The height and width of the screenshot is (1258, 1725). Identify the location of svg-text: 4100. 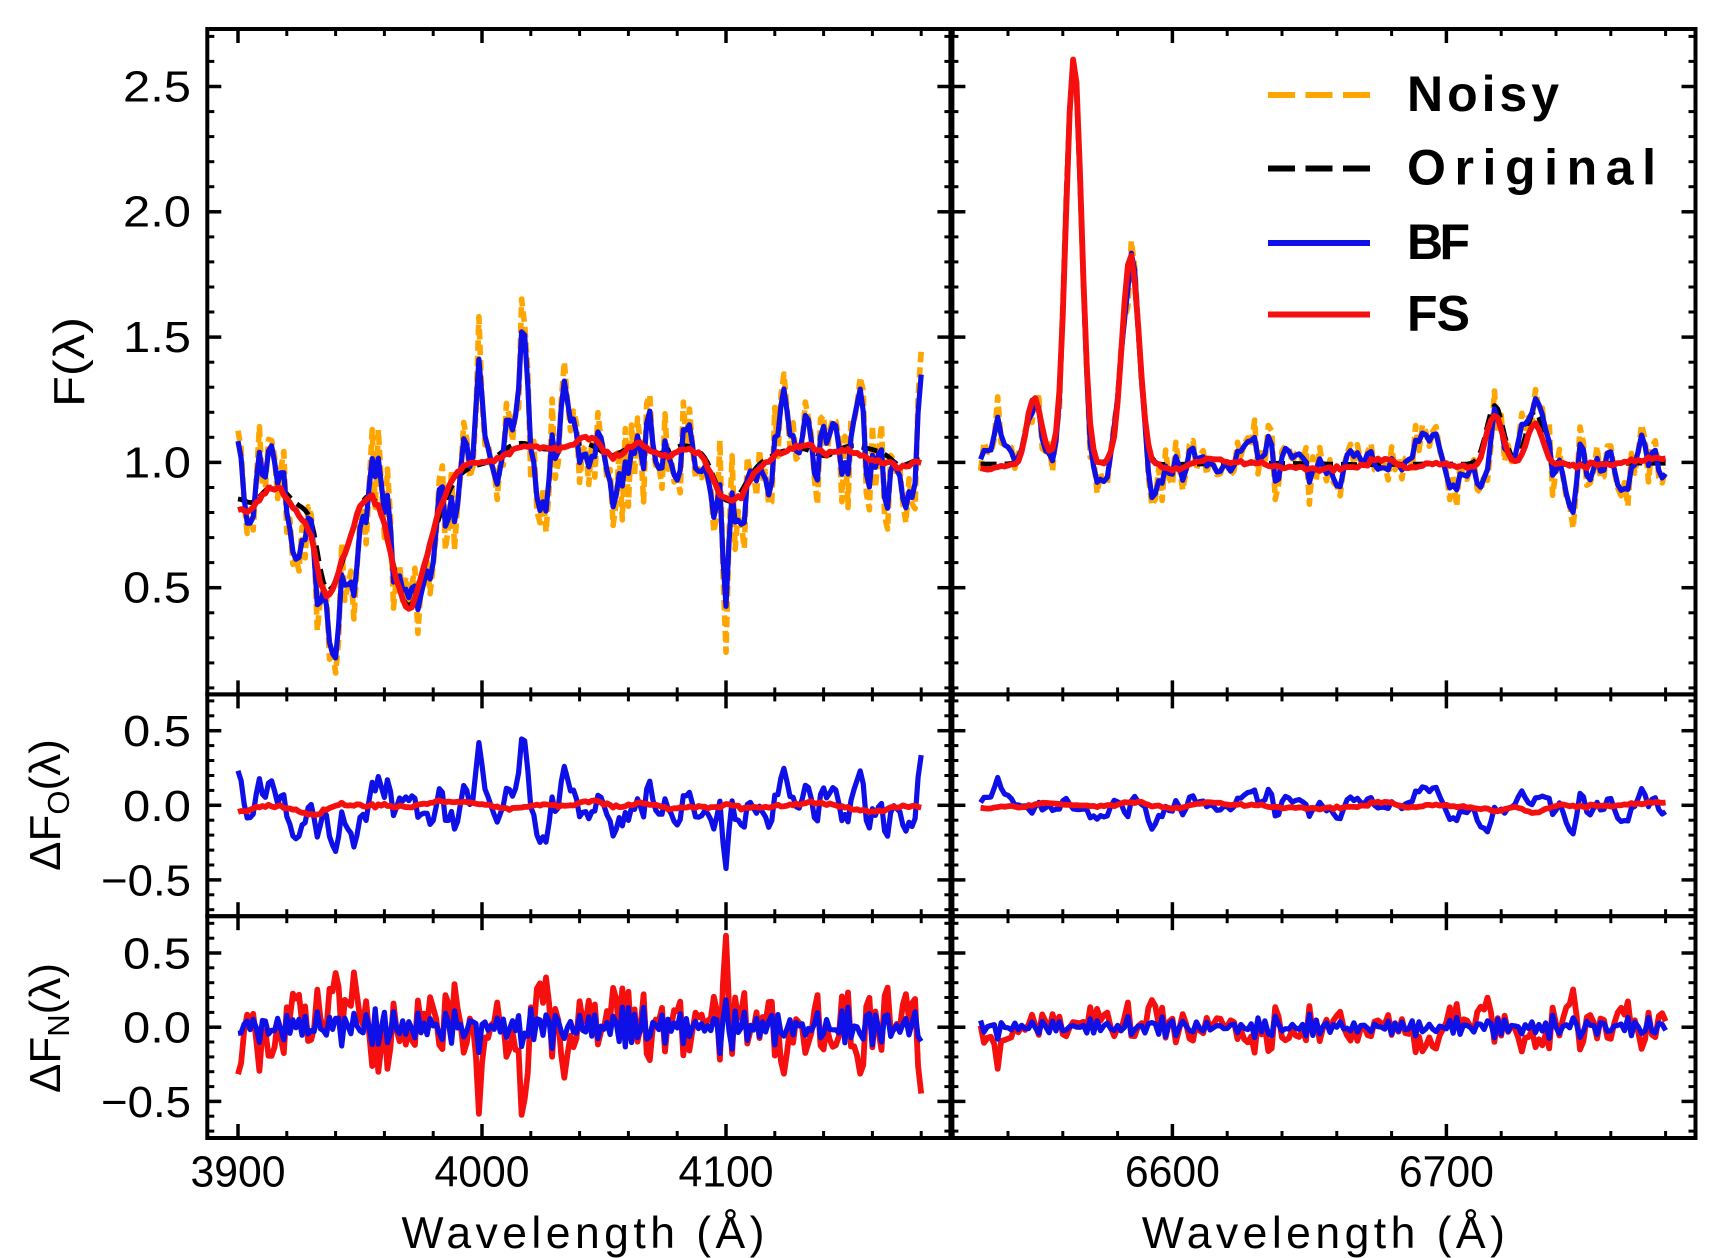
(726, 1172).